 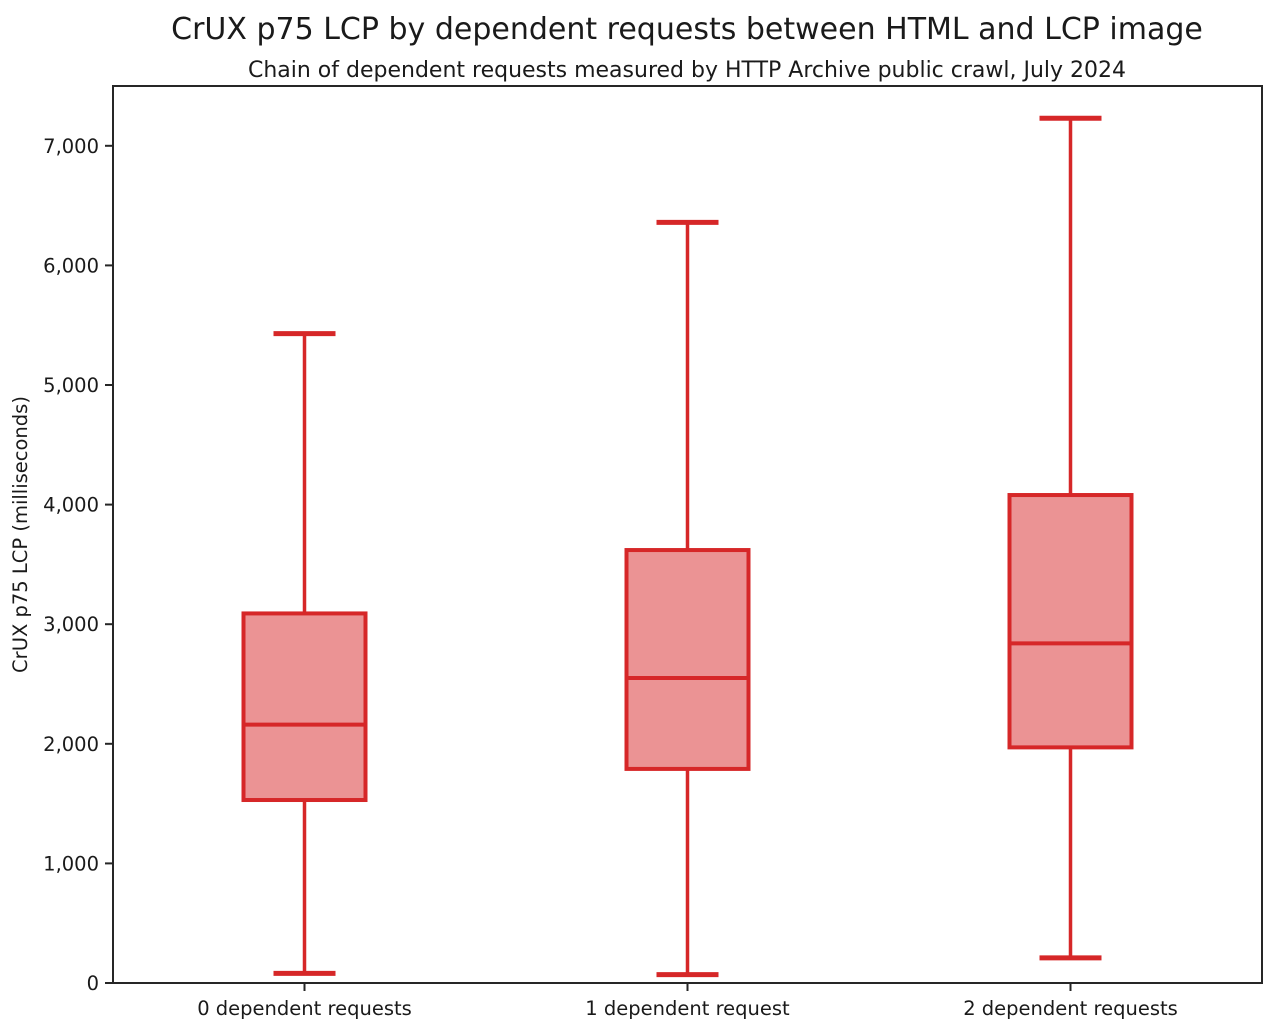 I want to click on y-axis-tick-label: 3,000, so click(x=71, y=624).